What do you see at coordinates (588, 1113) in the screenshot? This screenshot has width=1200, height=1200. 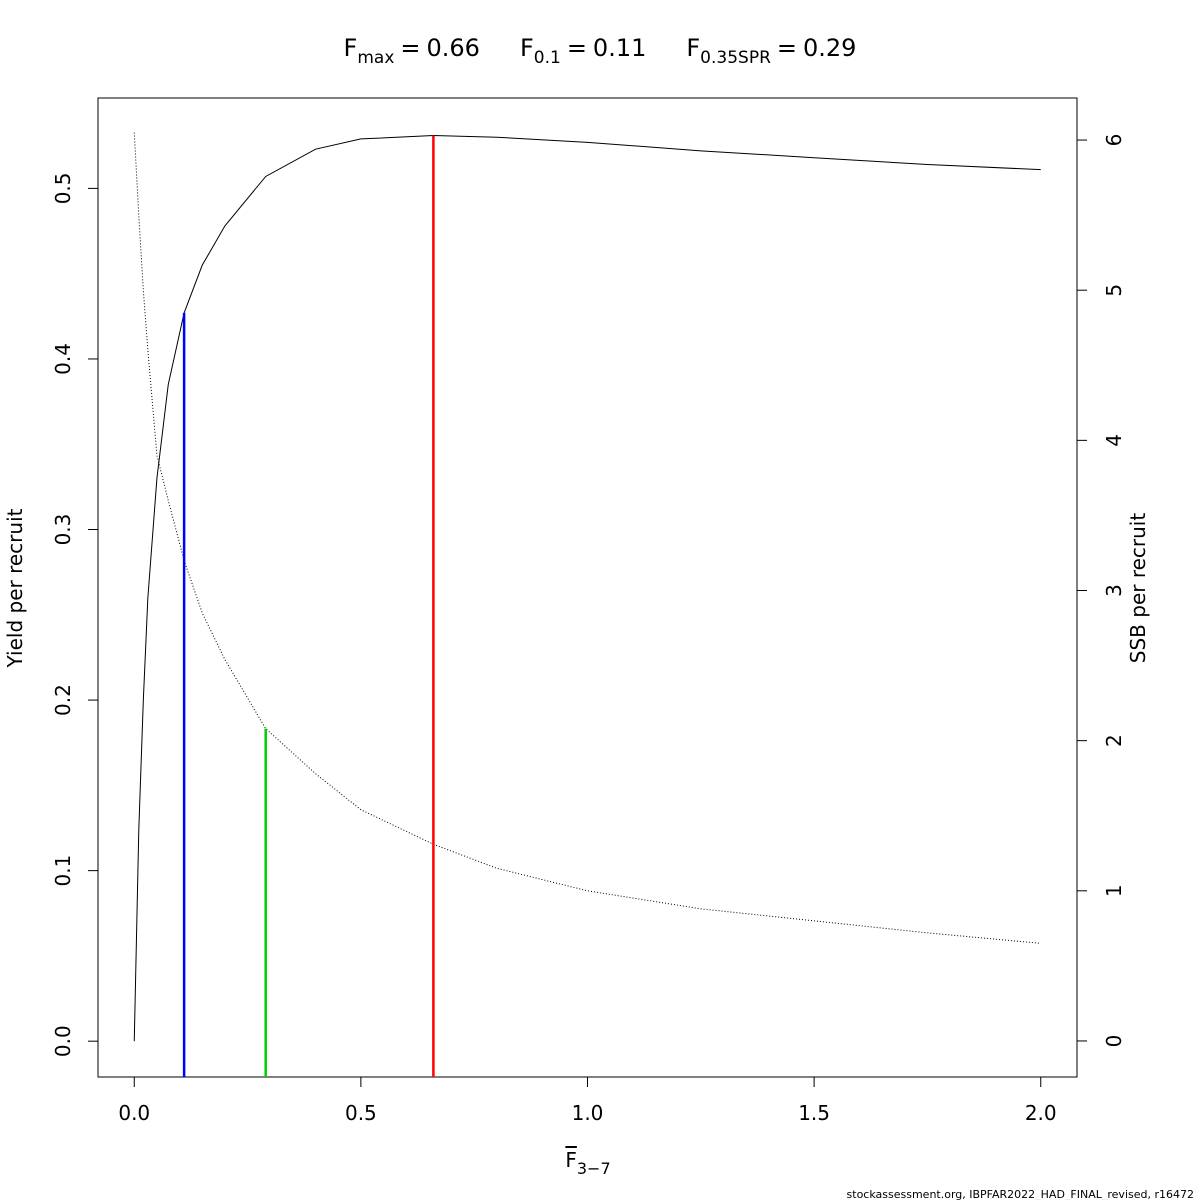 I see `x-tick-label: 1.0` at bounding box center [588, 1113].